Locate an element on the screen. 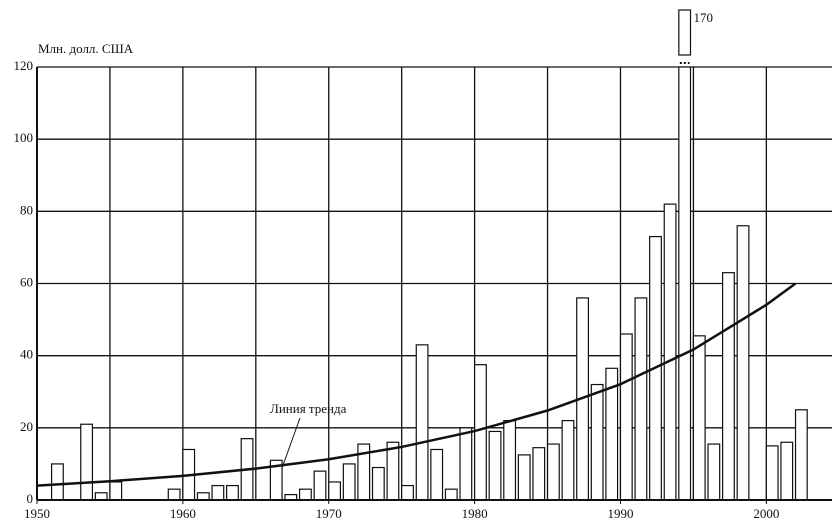 The height and width of the screenshot is (524, 833). x-tick-label: 2000 is located at coordinates (766, 513).